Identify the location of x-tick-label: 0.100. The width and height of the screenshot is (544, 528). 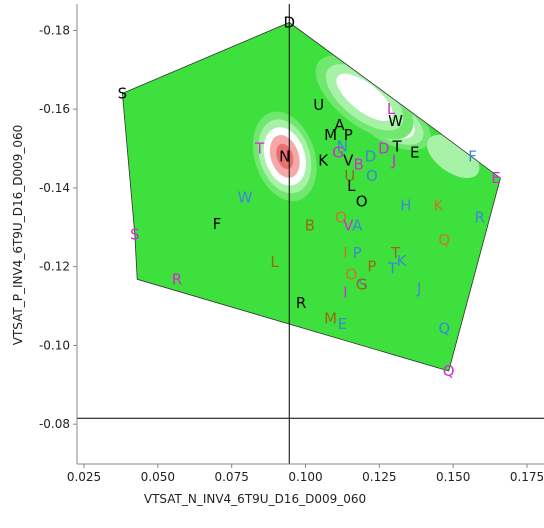
(305, 477).